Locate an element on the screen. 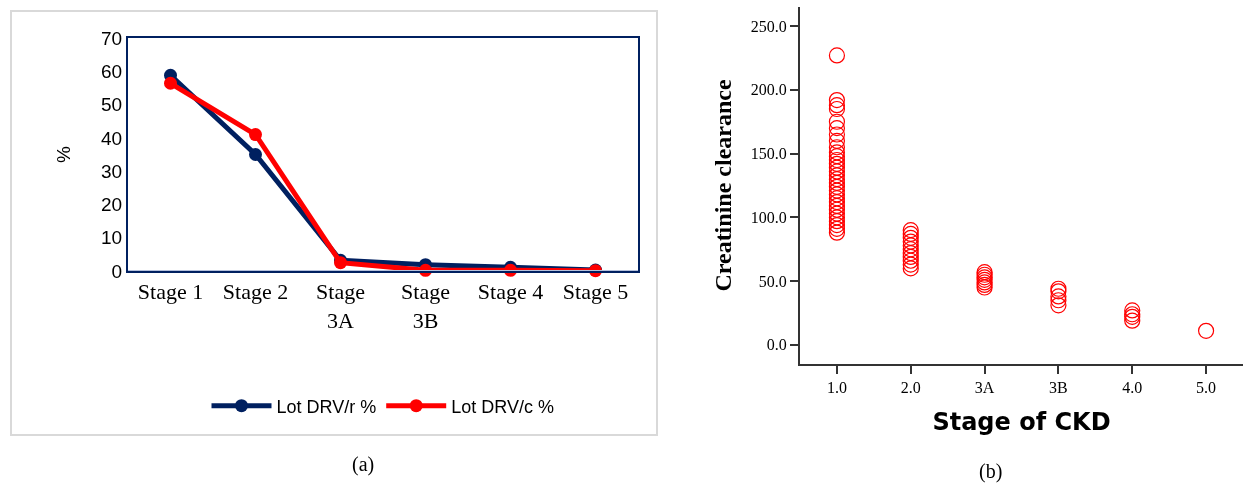 The width and height of the screenshot is (1249, 496). x-tick-label: Stage 5 is located at coordinates (595, 292).